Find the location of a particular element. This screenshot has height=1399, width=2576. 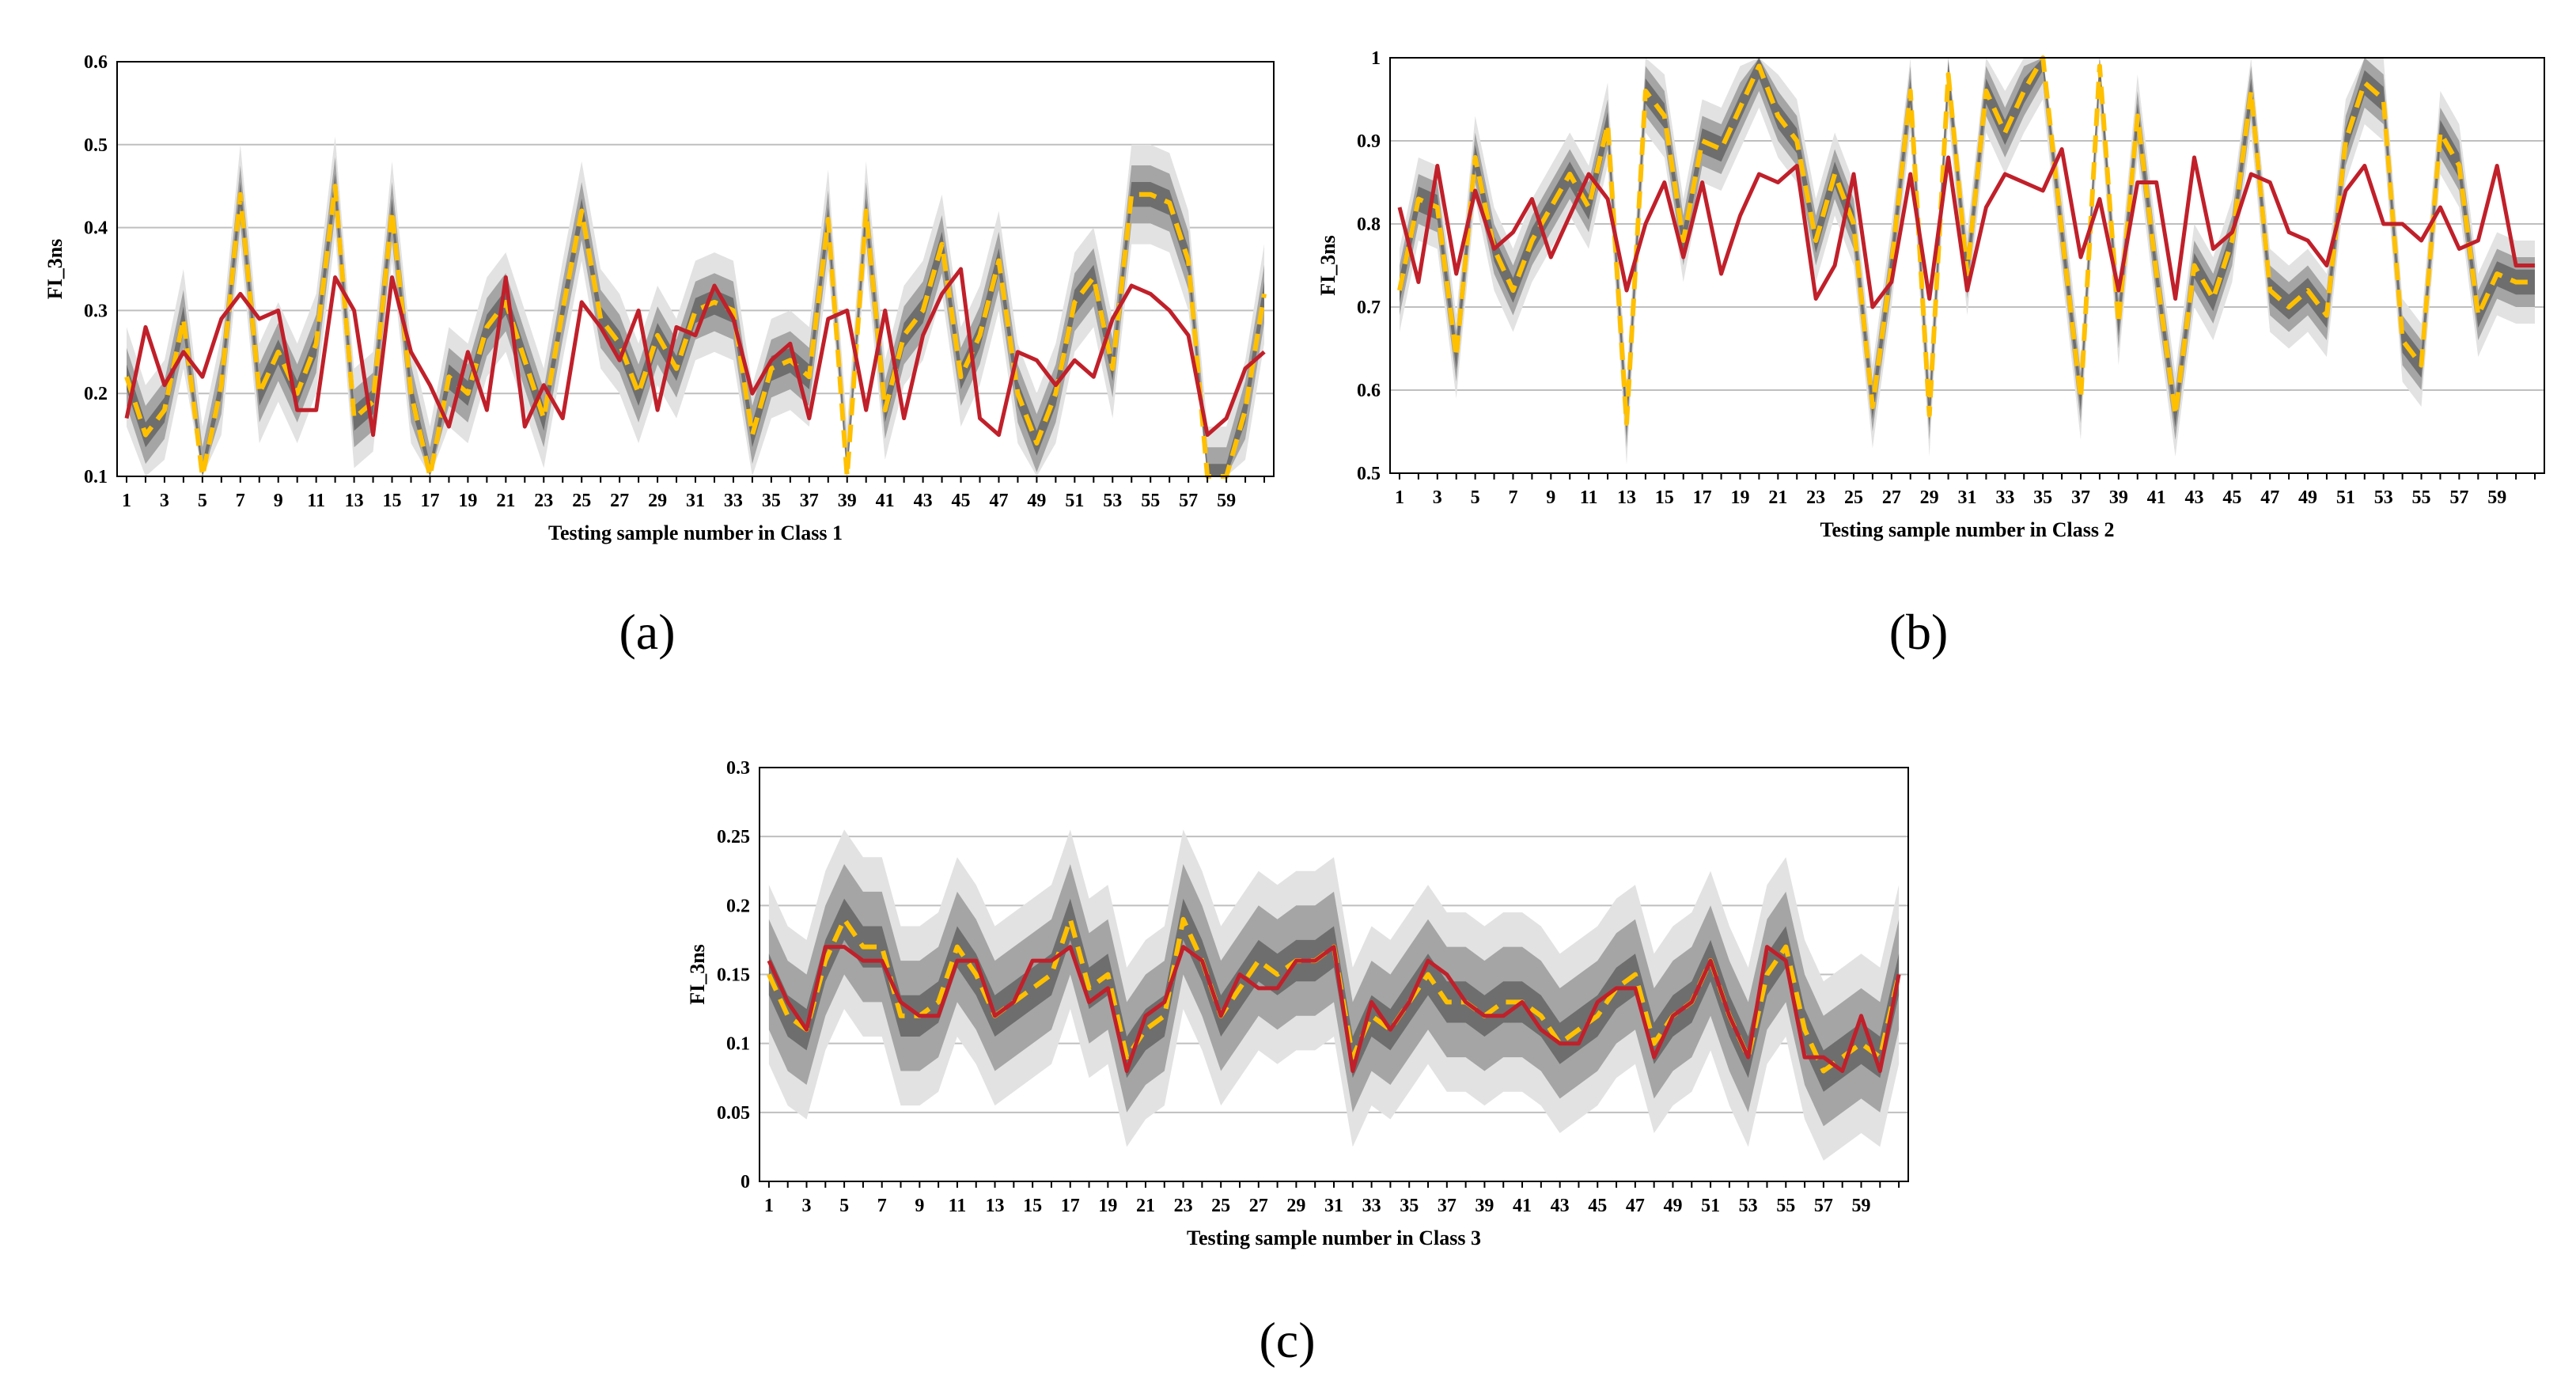

band-middle-interval is located at coordinates (1334, 995).